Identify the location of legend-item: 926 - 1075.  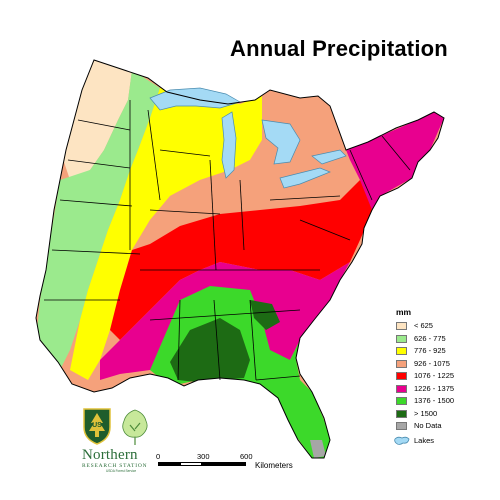
(444, 364).